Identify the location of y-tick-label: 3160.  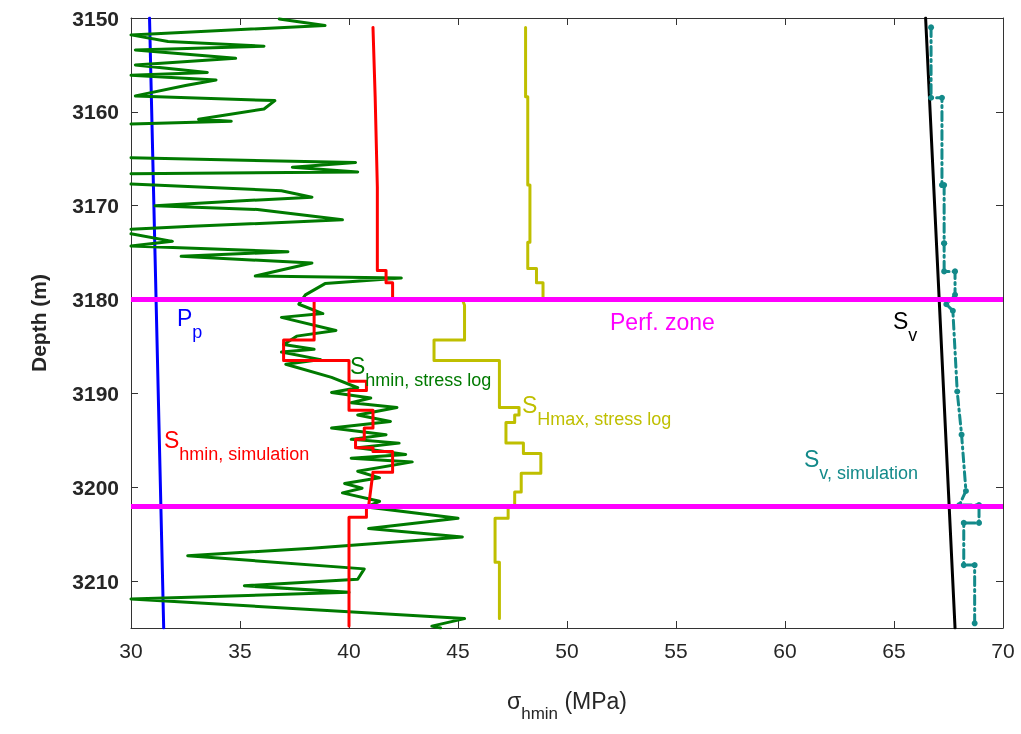
(95, 112).